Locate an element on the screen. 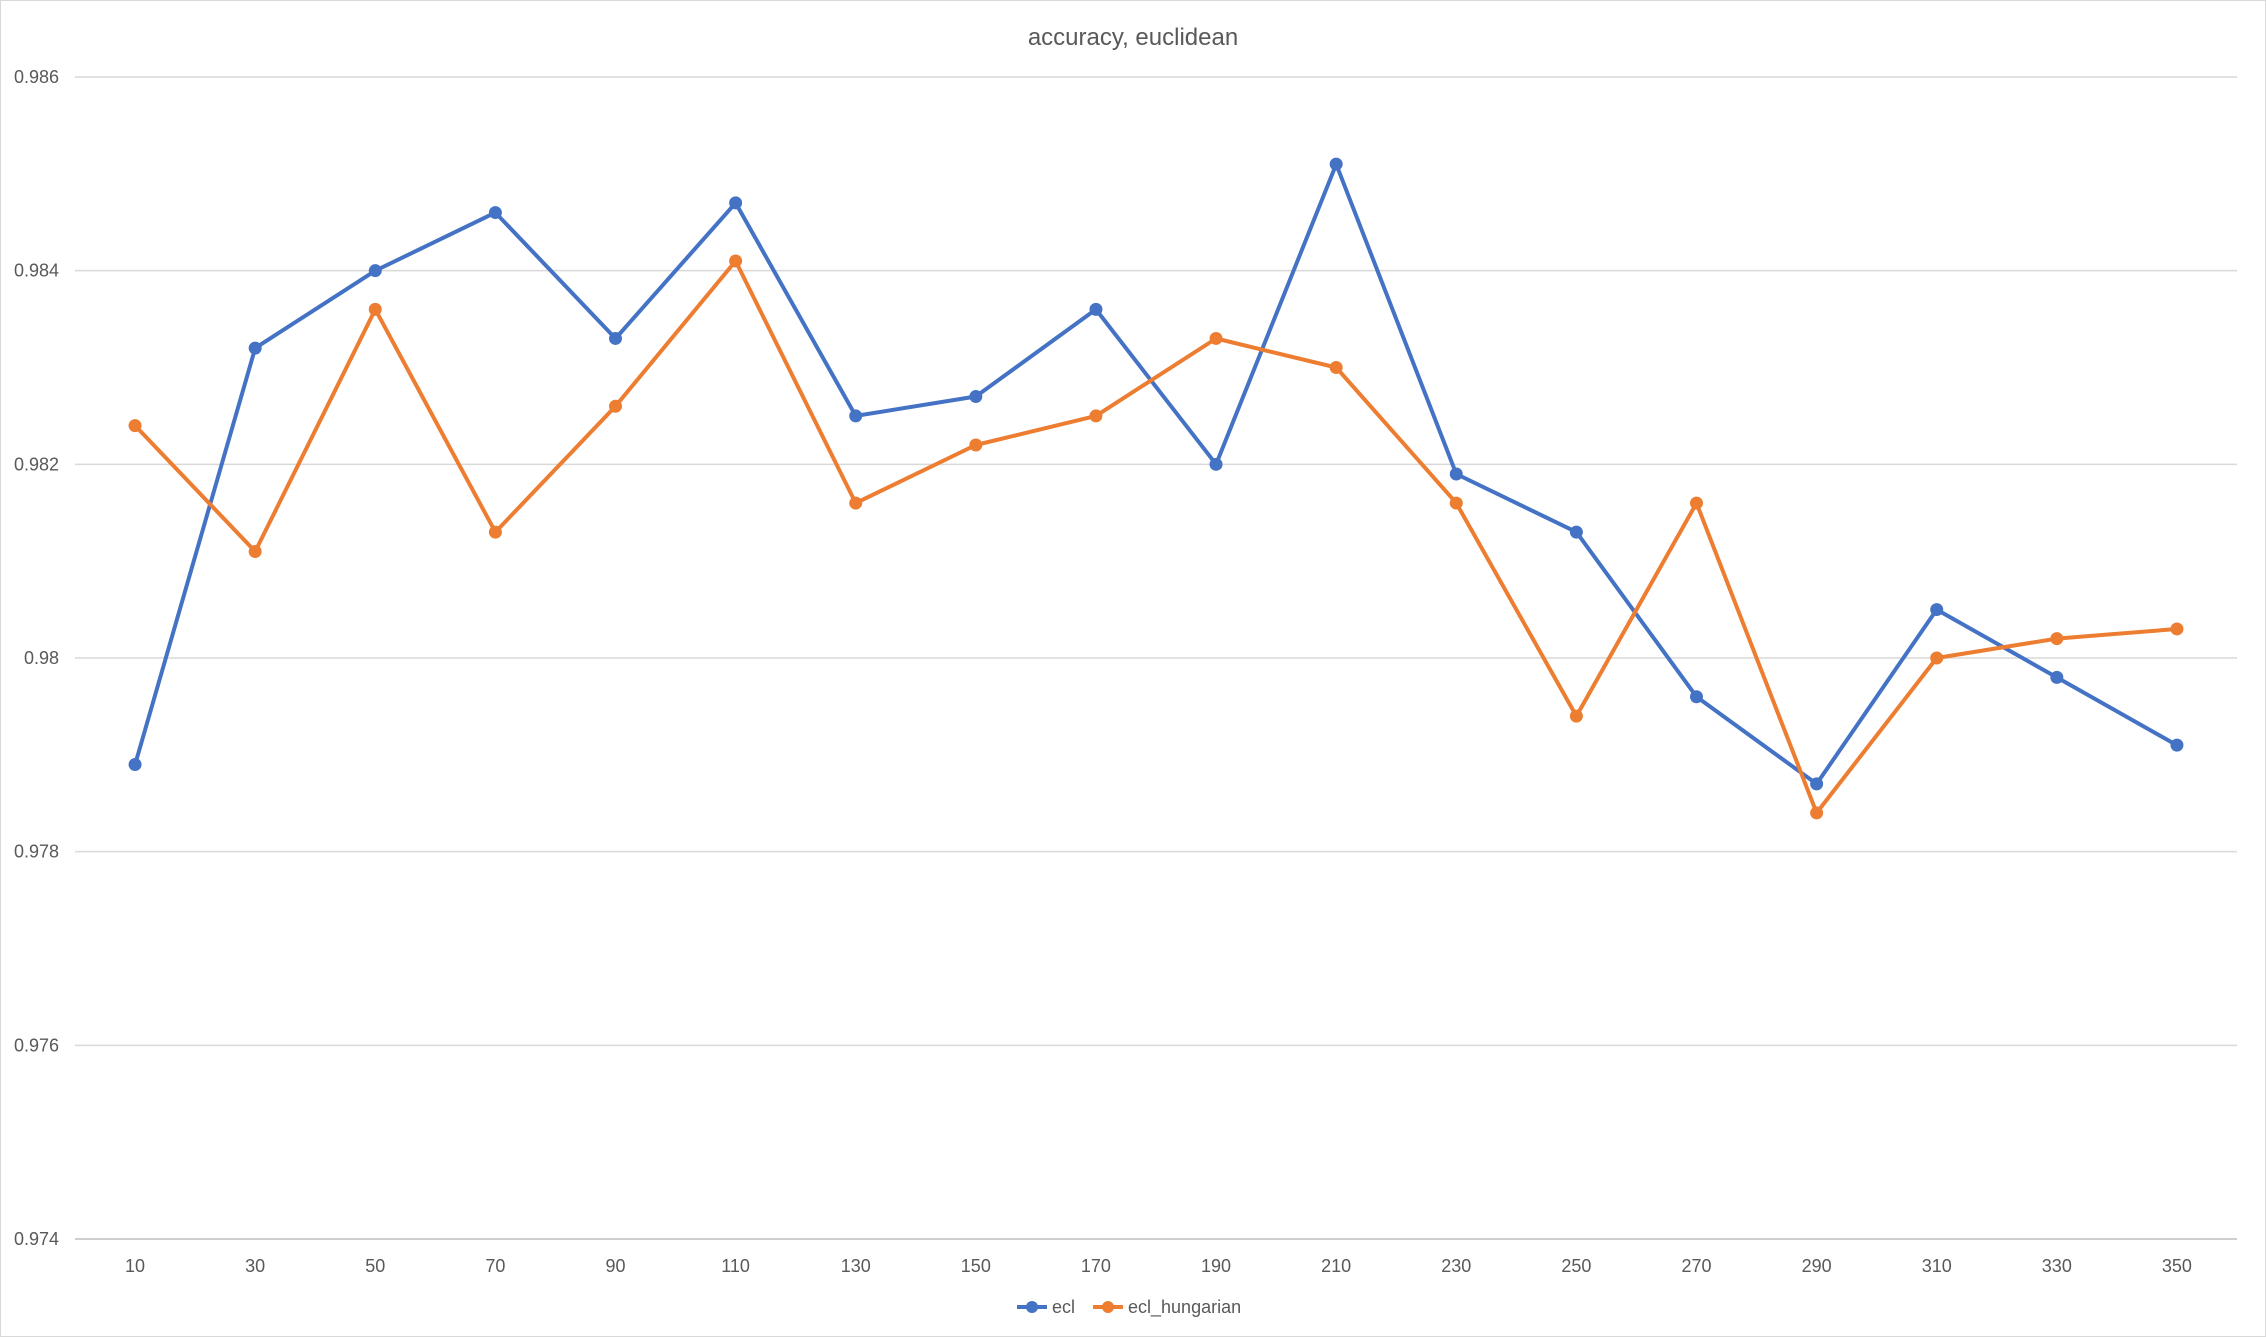 This screenshot has height=1337, width=2266. x-tick-label: 170 is located at coordinates (1096, 1266).